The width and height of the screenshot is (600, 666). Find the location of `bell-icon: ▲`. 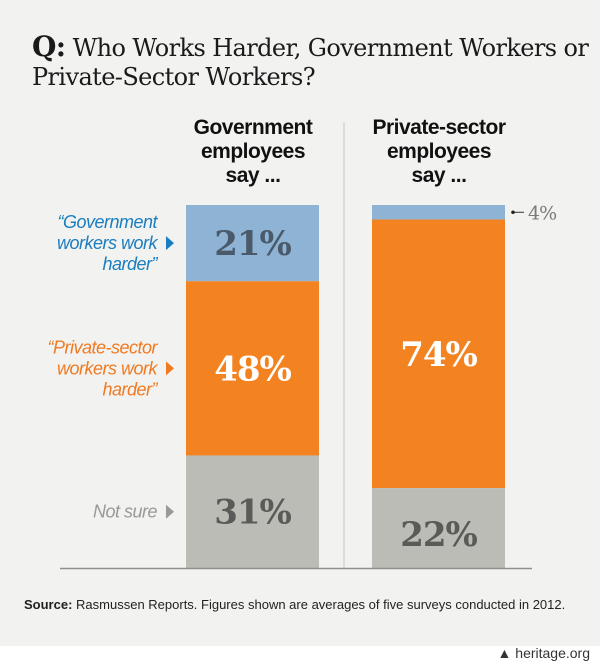

bell-icon: ▲ is located at coordinates (504, 653).